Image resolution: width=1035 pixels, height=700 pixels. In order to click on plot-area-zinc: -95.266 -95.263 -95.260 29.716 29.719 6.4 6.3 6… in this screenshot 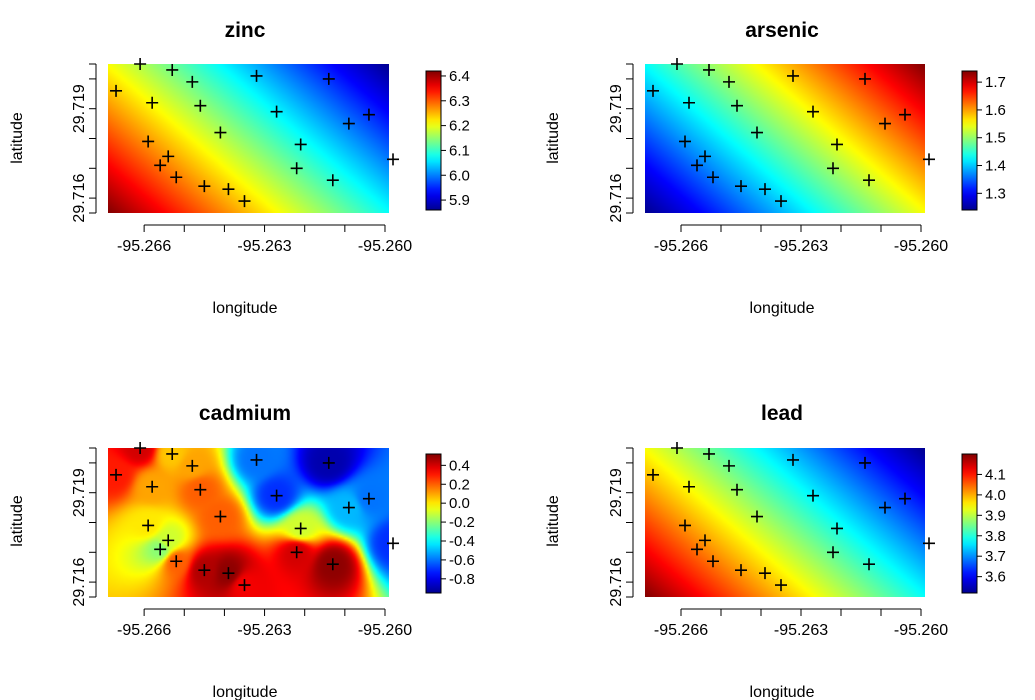, I will do `click(270, 156)`.